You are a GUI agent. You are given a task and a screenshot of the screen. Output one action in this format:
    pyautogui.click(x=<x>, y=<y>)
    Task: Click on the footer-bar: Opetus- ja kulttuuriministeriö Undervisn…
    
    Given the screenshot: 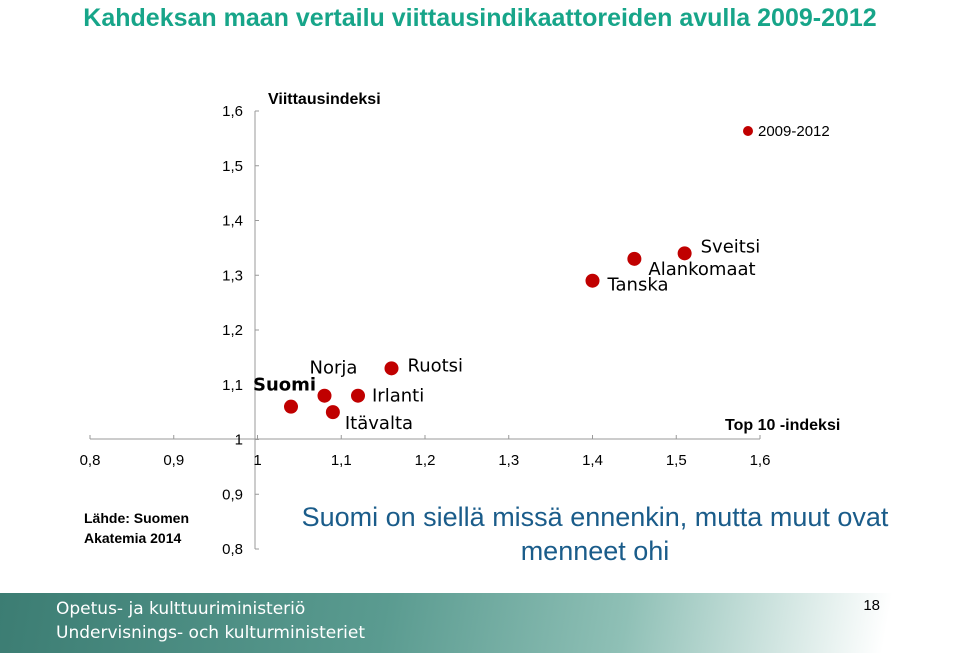 What is the action you would take?
    pyautogui.click(x=480, y=623)
    